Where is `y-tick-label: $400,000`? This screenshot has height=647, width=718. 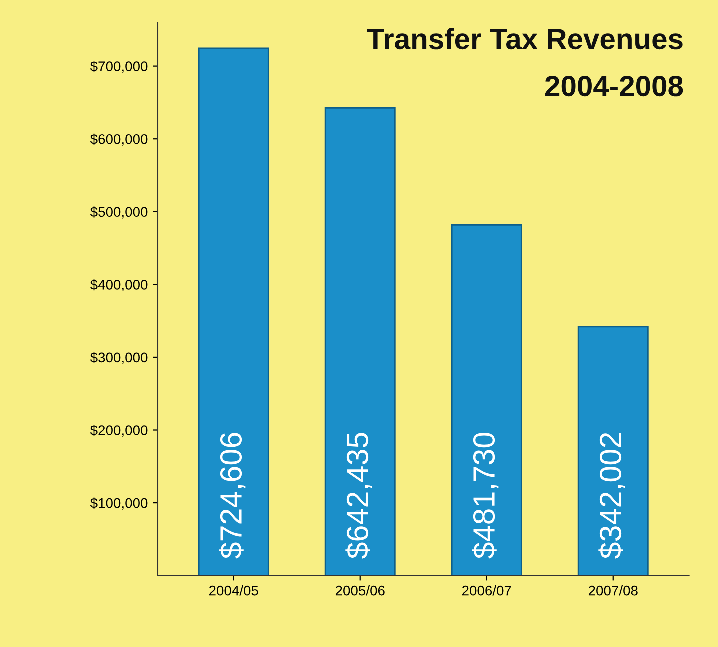
y-tick-label: $400,000 is located at coordinates (119, 285).